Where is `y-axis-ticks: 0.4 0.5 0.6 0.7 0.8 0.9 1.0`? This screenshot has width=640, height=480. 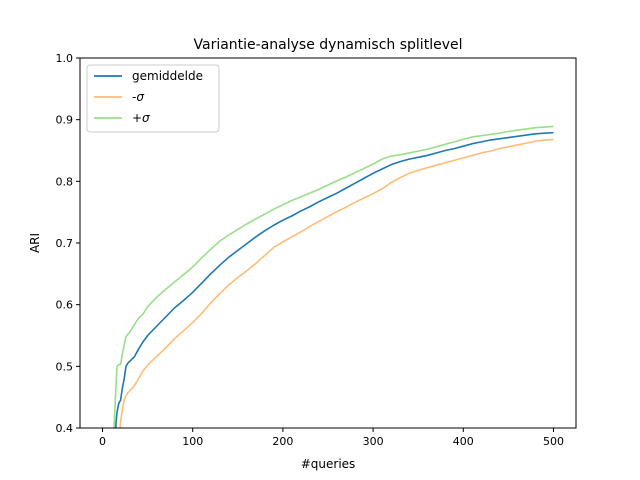 y-axis-ticks: 0.4 0.5 0.6 0.7 0.8 0.9 1.0 is located at coordinates (68, 243).